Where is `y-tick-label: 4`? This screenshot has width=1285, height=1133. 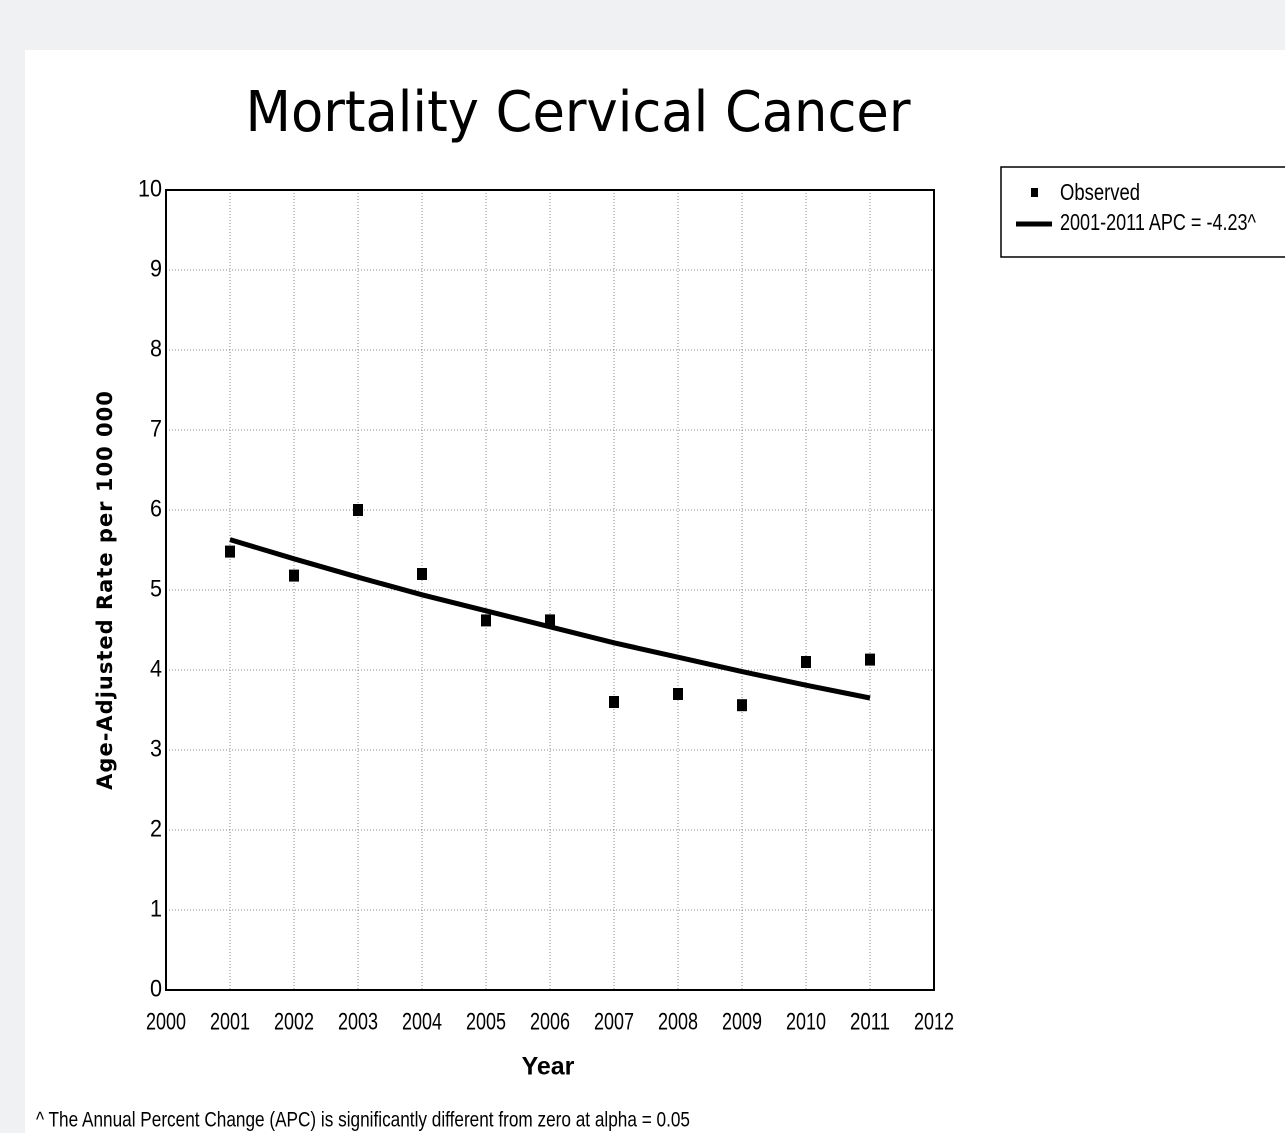
y-tick-label: 4 is located at coordinates (156, 668).